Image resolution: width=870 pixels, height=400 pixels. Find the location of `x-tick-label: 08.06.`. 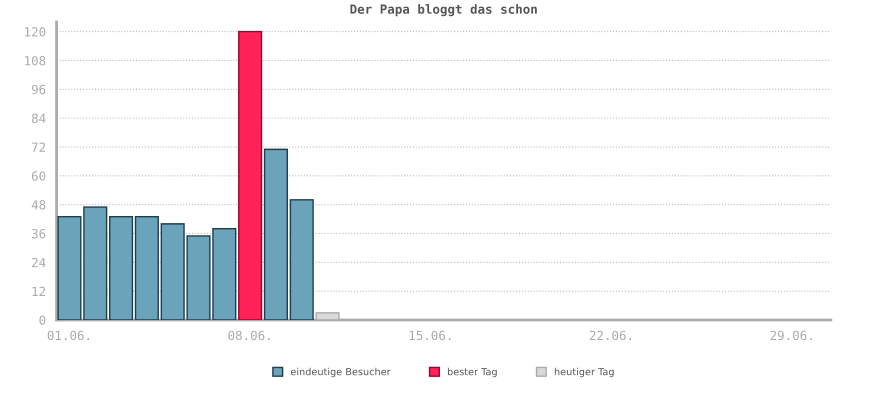

x-tick-label: 08.06. is located at coordinates (249, 335).